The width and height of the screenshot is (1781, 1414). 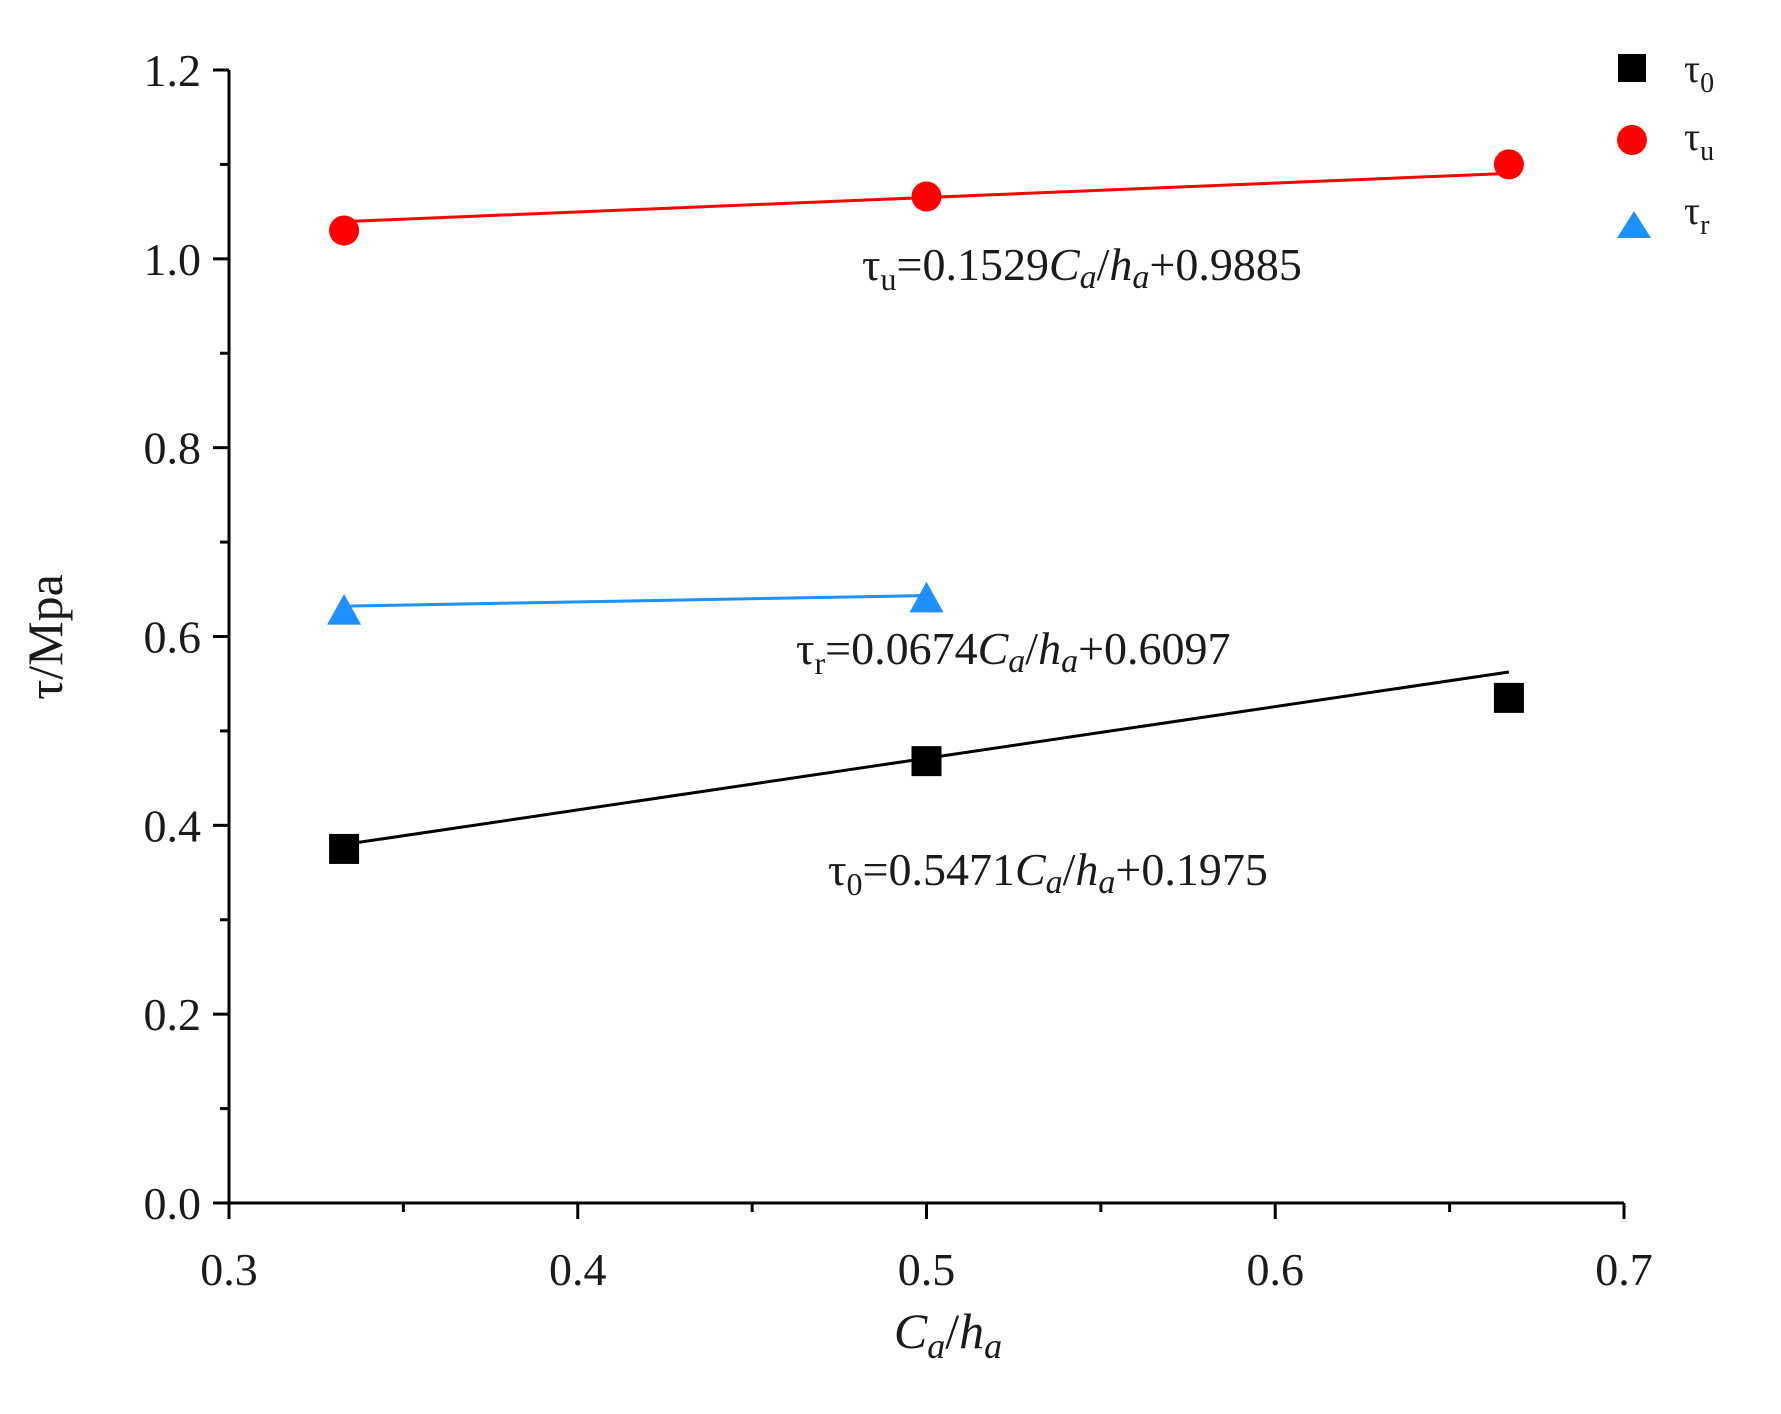 I want to click on y-axis-title: τ/Mpa, so click(x=45, y=637).